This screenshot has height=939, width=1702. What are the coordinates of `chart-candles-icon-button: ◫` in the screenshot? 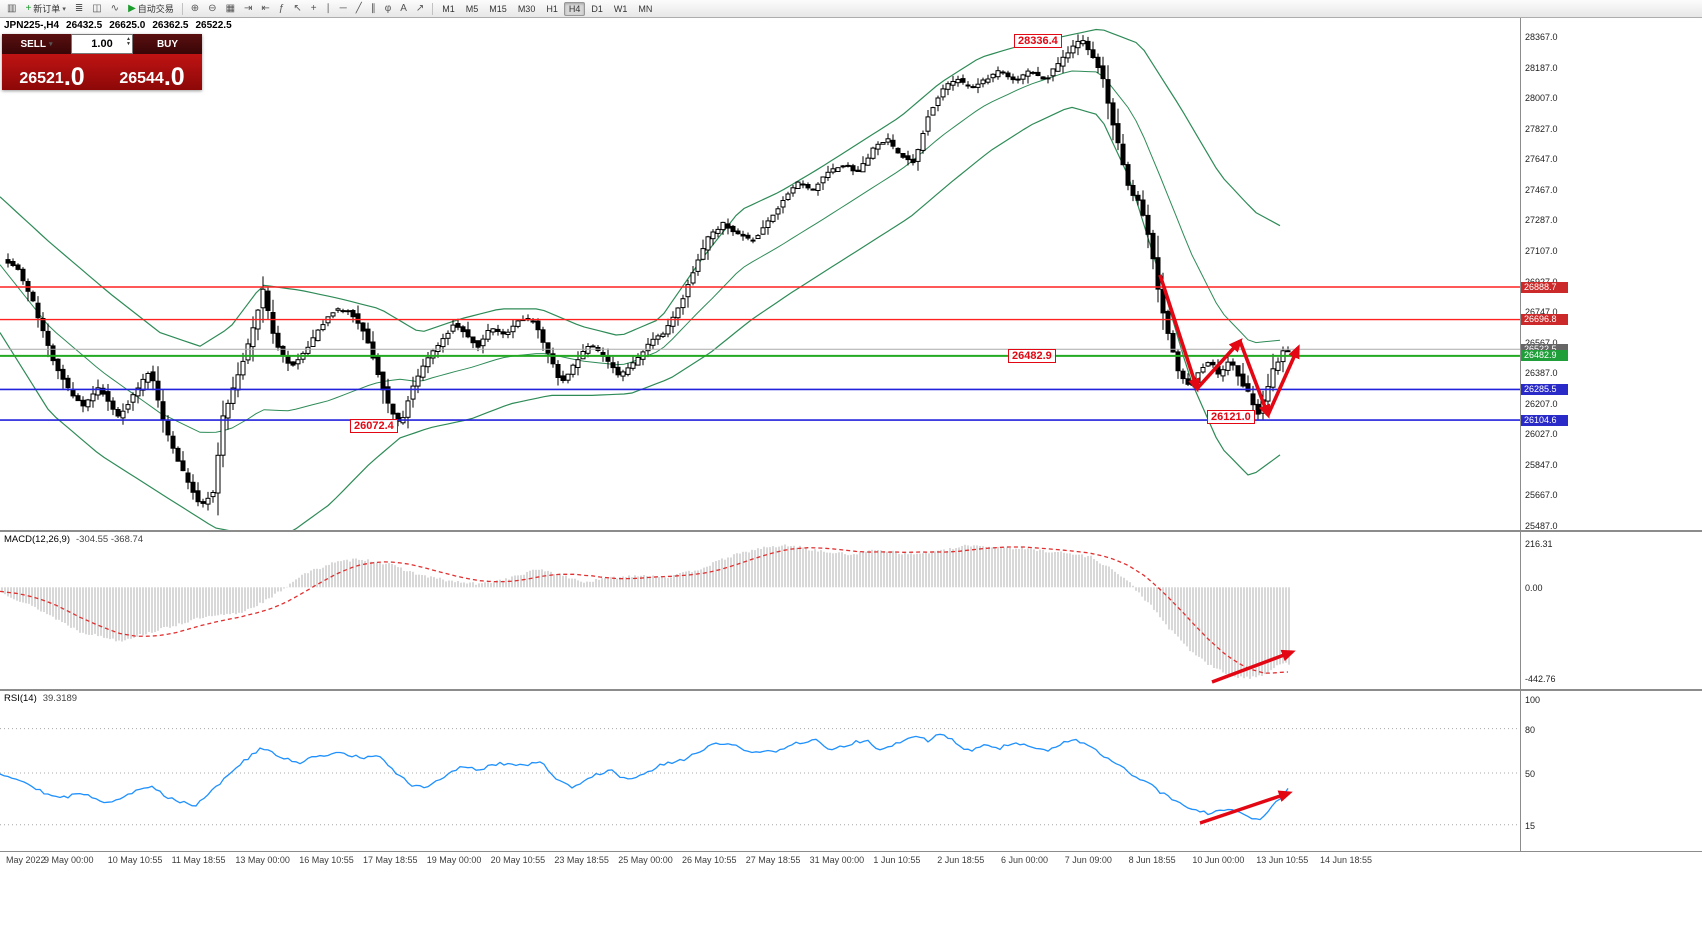 It's located at (96, 8).